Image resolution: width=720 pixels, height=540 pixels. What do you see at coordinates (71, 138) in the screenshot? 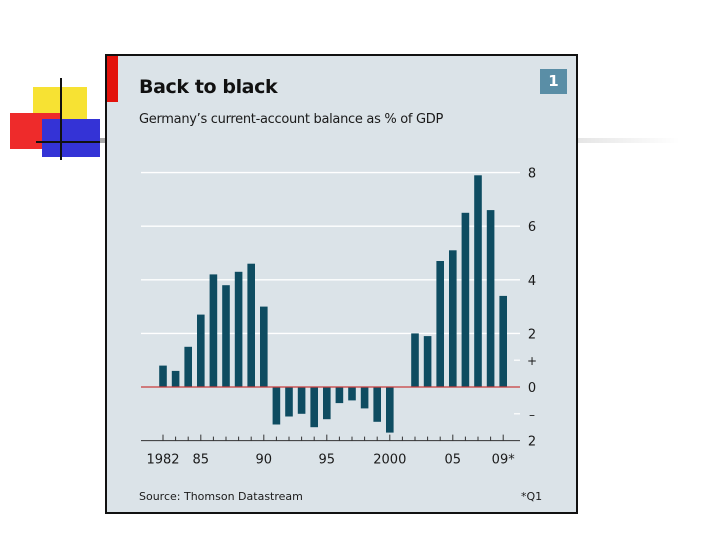
I see `decor-blue-square` at bounding box center [71, 138].